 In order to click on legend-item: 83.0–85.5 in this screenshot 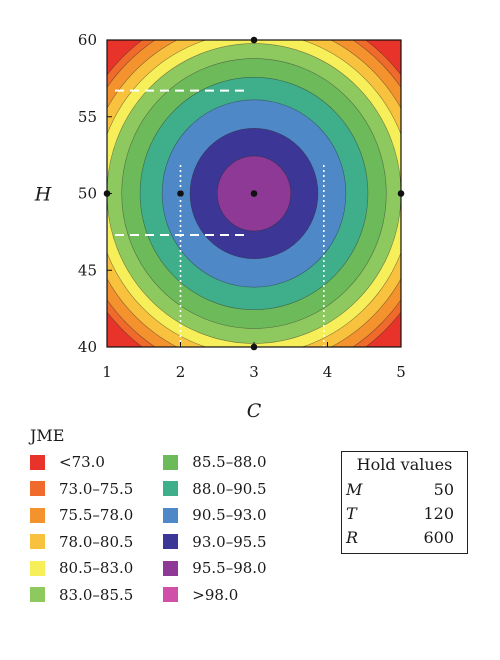, I will do `click(79, 595)`.